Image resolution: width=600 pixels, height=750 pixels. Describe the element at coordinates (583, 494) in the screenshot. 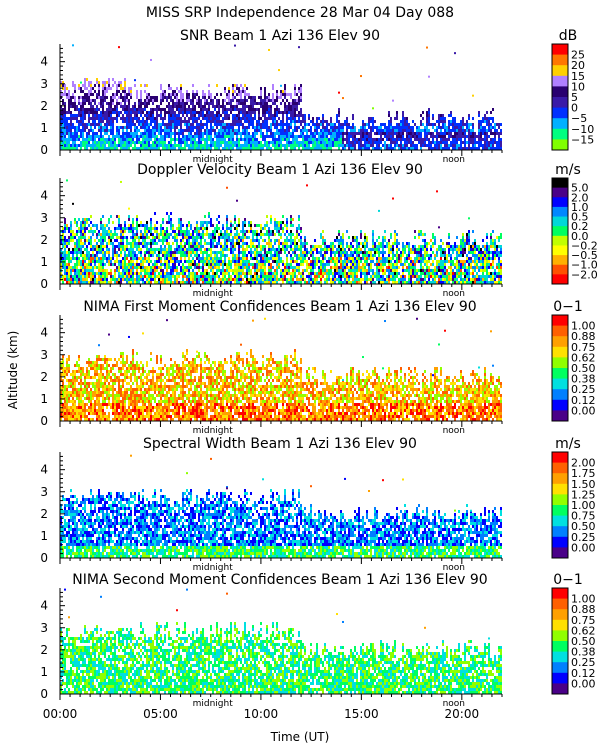

I see `colorbar-tick-label: 1.25` at that location.